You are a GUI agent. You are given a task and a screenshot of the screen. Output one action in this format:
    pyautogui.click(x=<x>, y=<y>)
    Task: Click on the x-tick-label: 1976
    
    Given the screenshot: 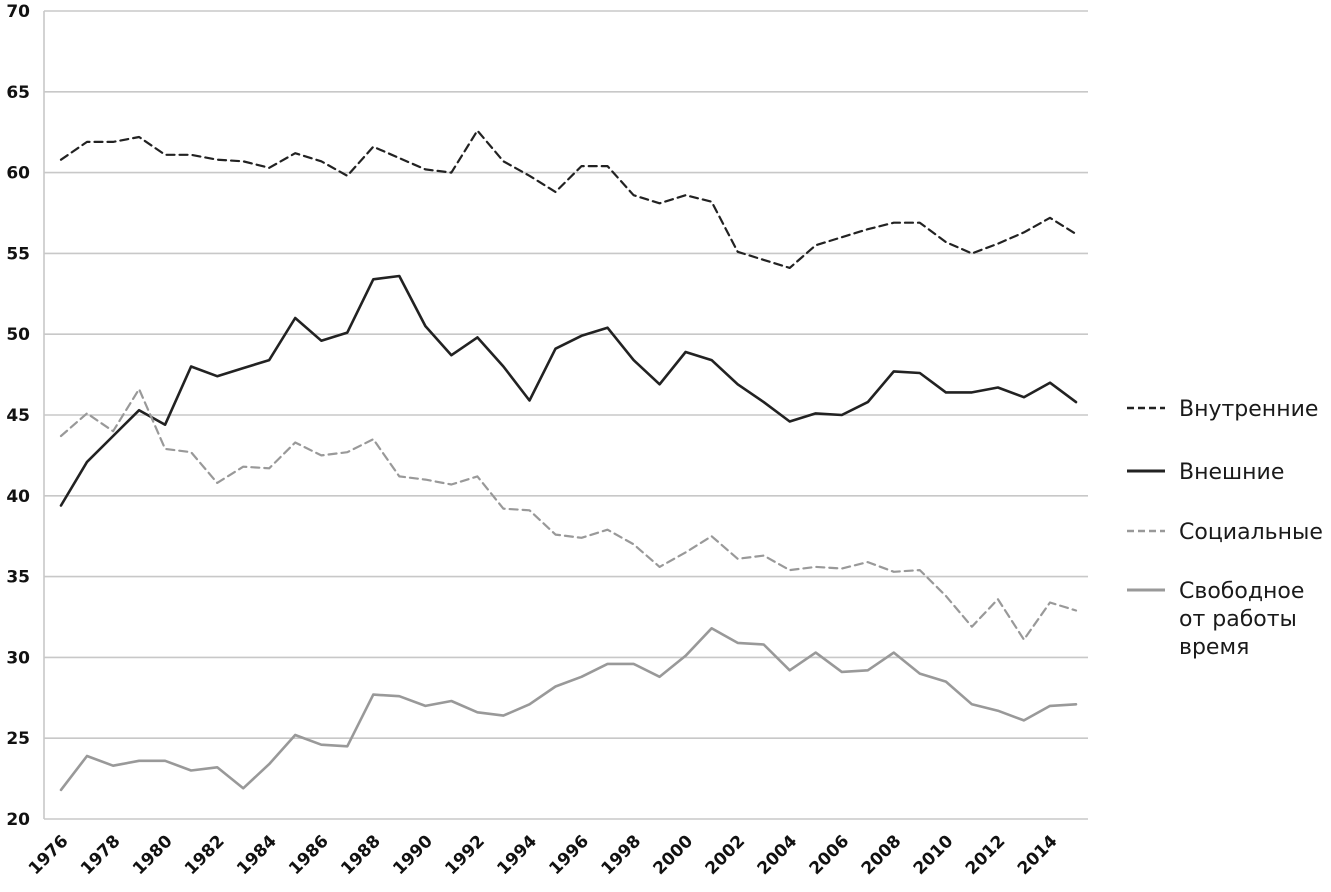 What is the action you would take?
    pyautogui.click(x=49, y=855)
    